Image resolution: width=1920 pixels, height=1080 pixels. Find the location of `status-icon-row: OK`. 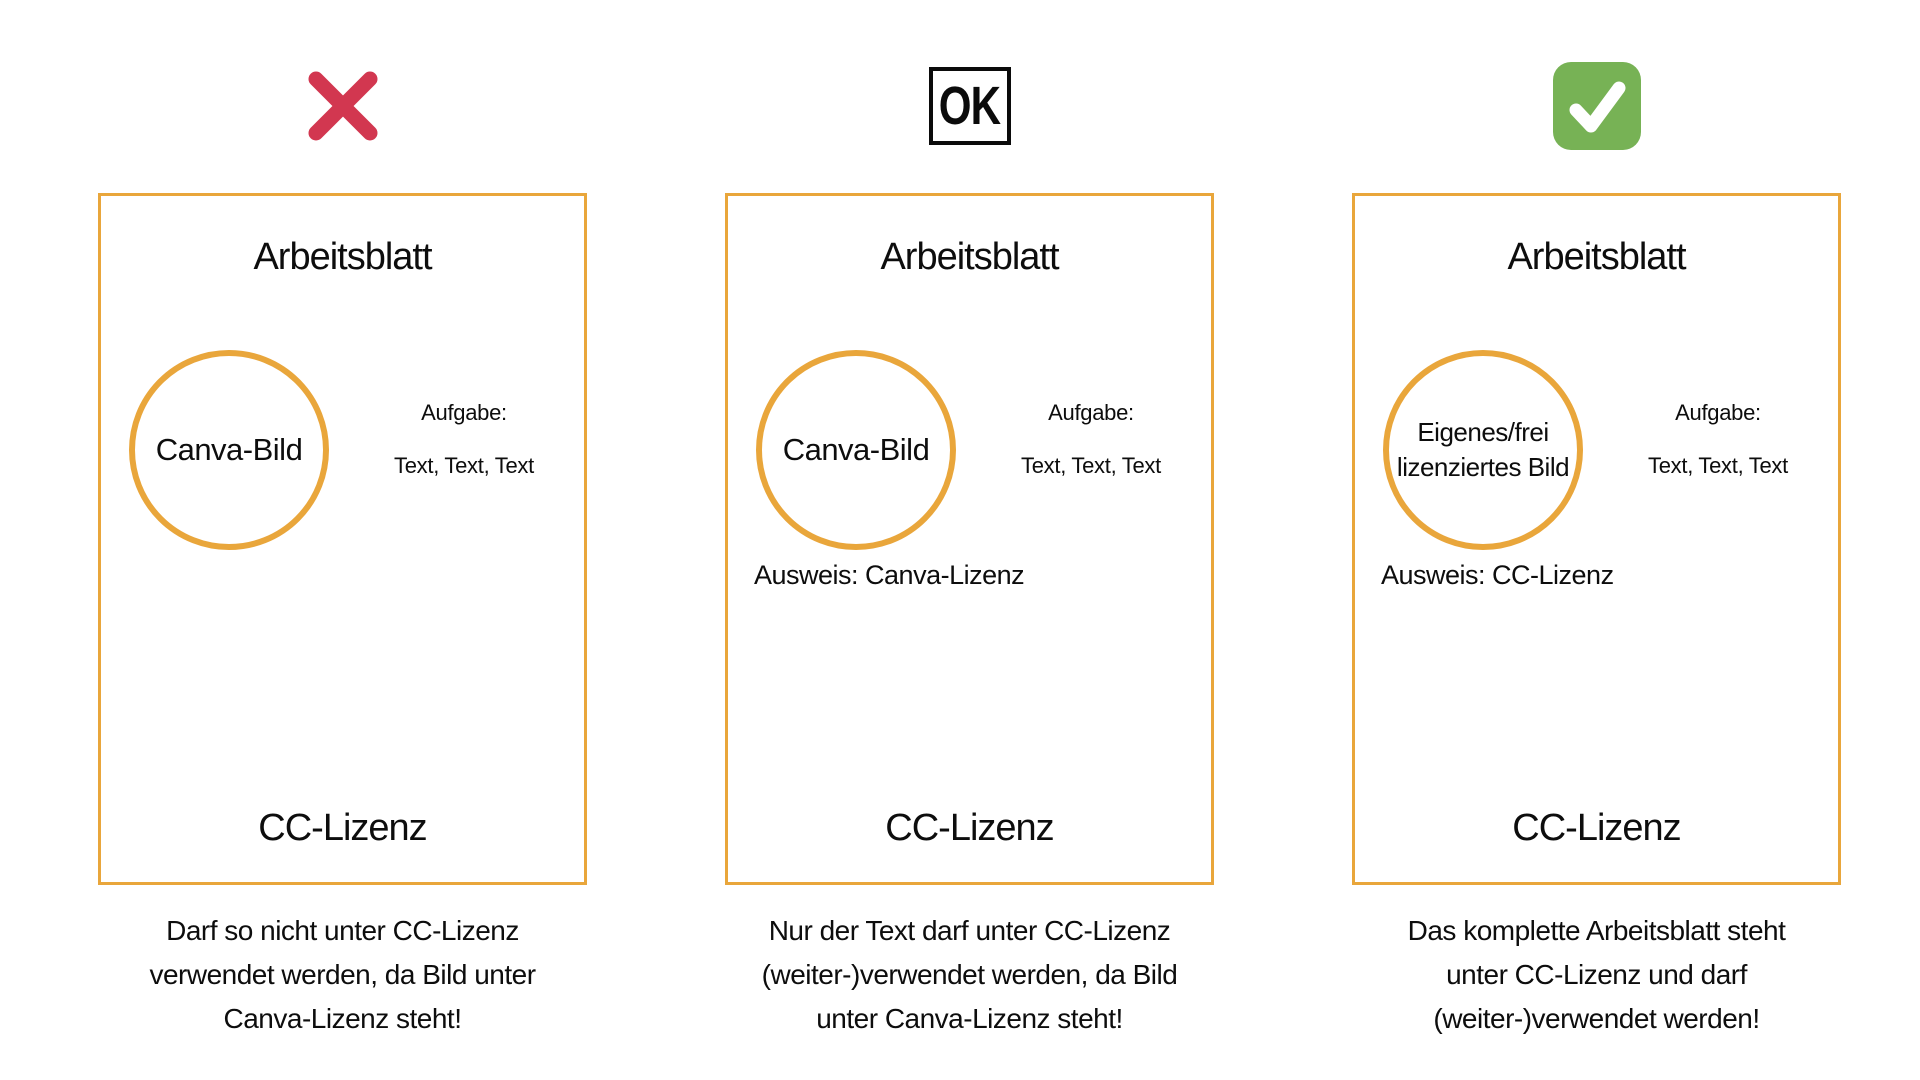

status-icon-row: OK is located at coordinates (969, 96).